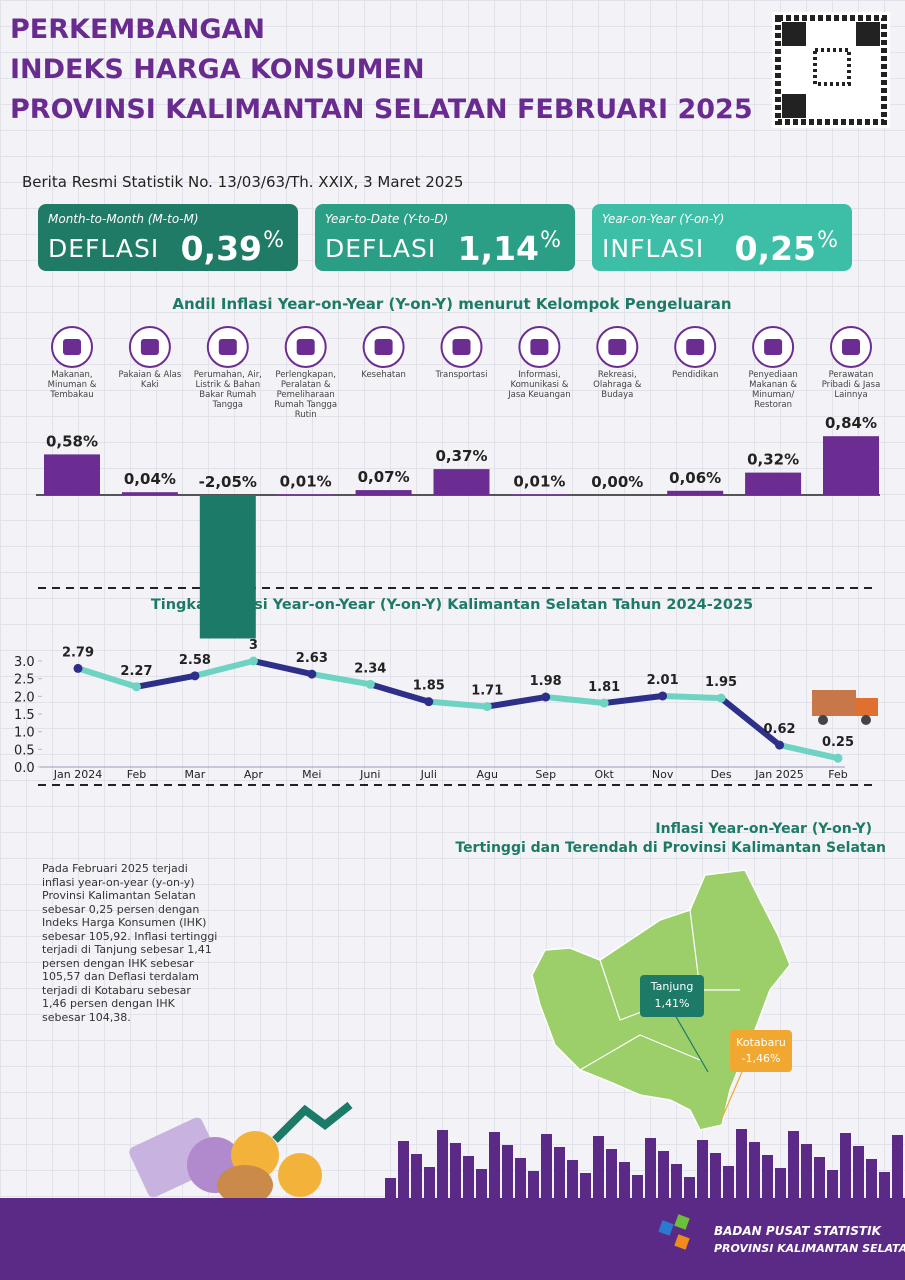 This screenshot has width=905, height=1280. I want to click on value-label: 0,84%, so click(851, 423).